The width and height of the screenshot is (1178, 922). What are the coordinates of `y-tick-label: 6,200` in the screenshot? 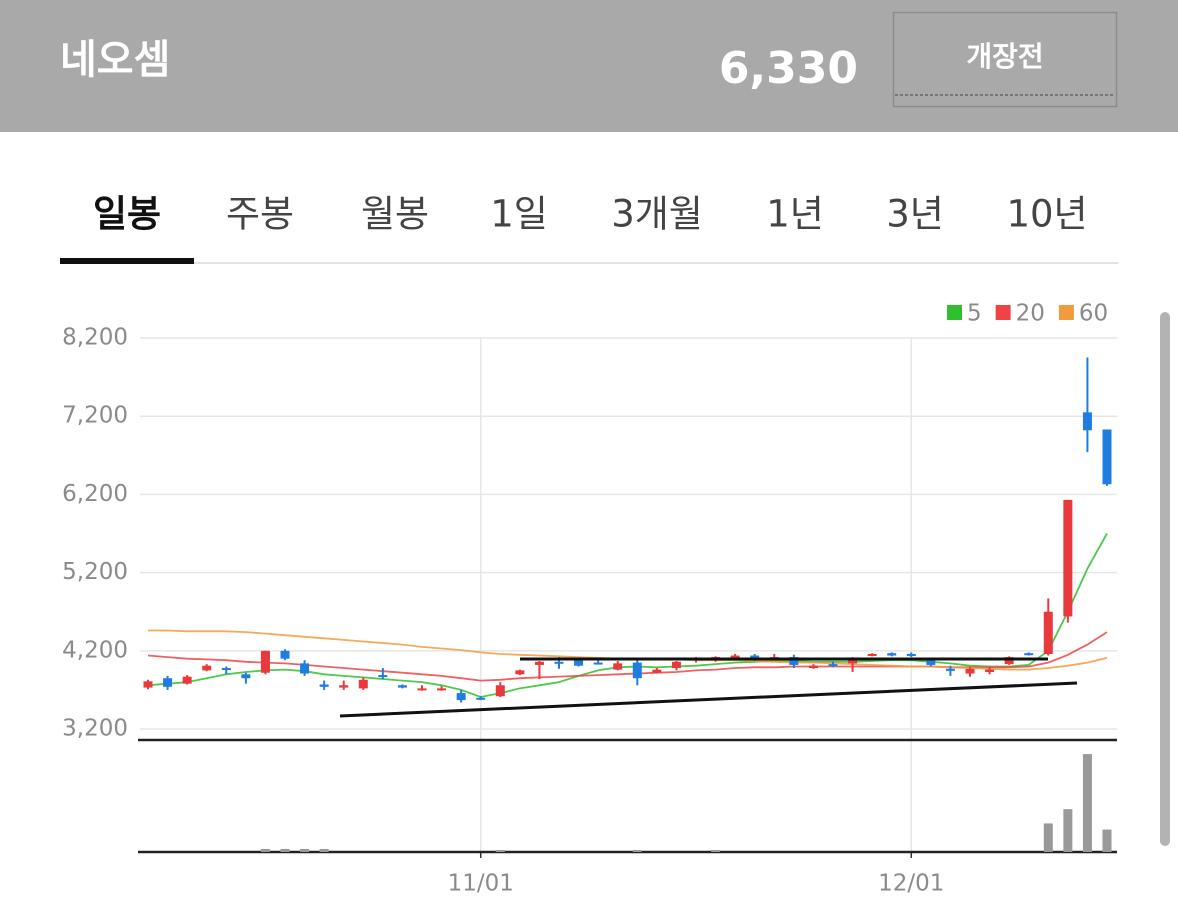 It's located at (95, 494).